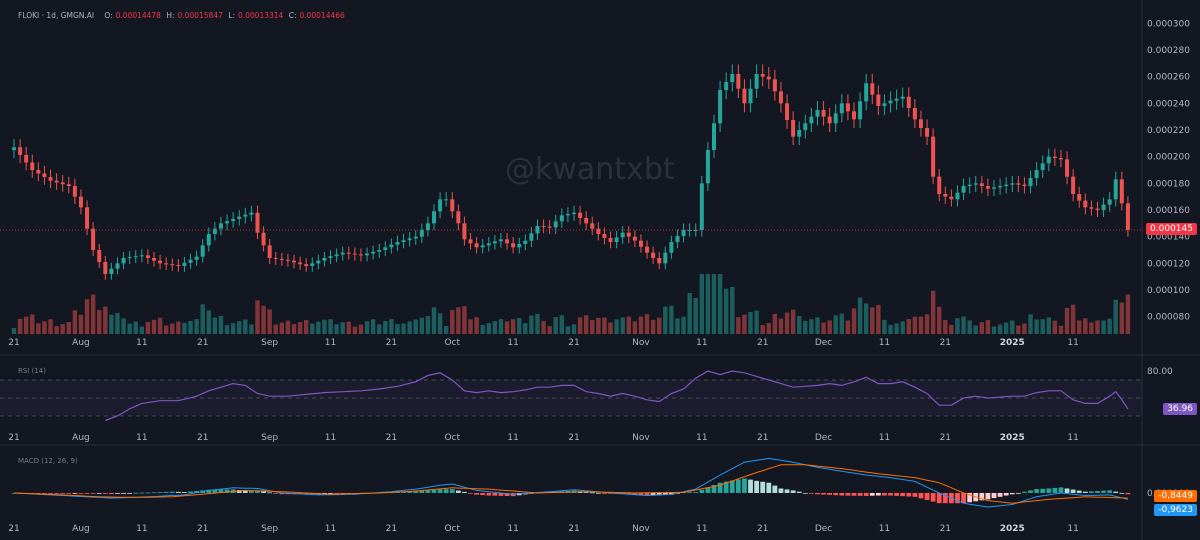 This screenshot has width=1200, height=540. What do you see at coordinates (1168, 131) in the screenshot?
I see `price-tick-label: 0.000220` at bounding box center [1168, 131].